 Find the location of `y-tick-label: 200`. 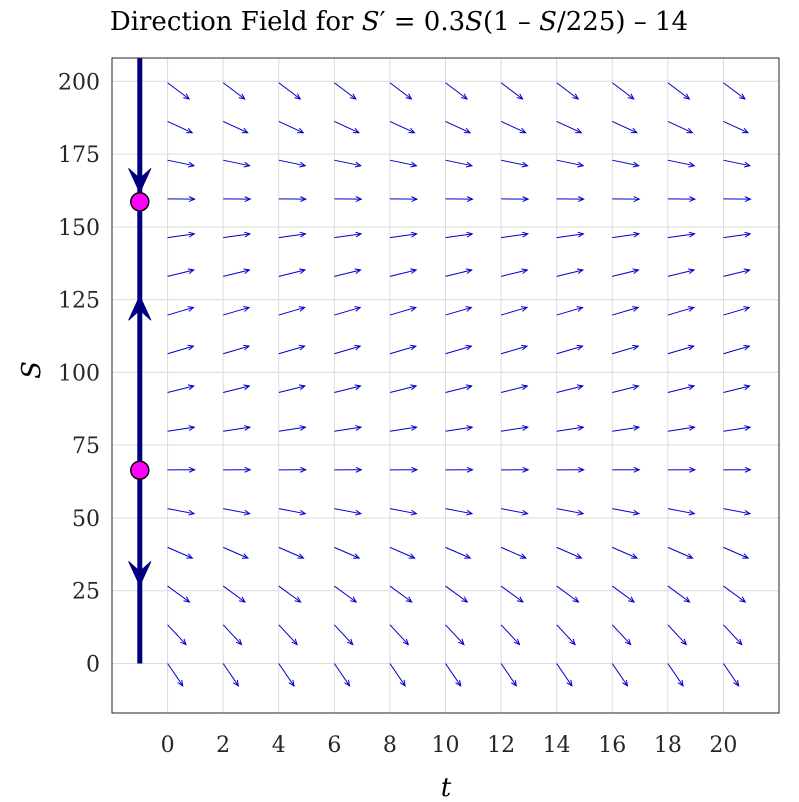

y-tick-label: 200 is located at coordinates (79, 82).